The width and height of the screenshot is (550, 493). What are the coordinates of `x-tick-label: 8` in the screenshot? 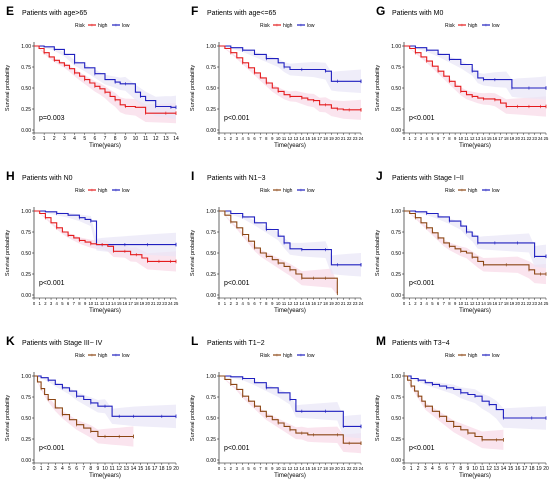 It's located at (449, 138).